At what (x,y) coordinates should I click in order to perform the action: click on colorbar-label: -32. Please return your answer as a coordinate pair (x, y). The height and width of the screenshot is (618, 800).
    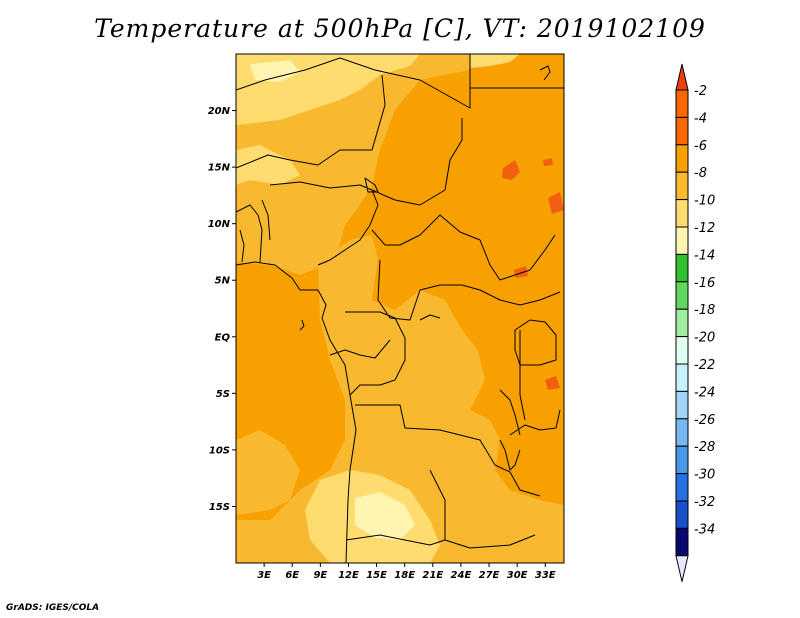
    Looking at the image, I should click on (704, 502).